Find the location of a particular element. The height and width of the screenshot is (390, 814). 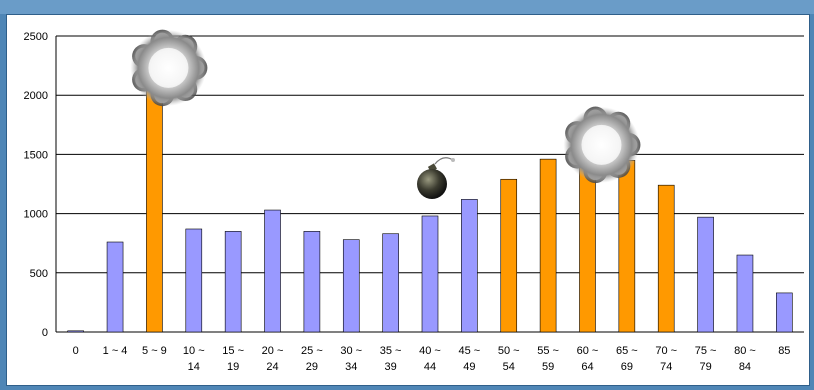

x-tick-label: 5 ~ 9 is located at coordinates (154, 351).